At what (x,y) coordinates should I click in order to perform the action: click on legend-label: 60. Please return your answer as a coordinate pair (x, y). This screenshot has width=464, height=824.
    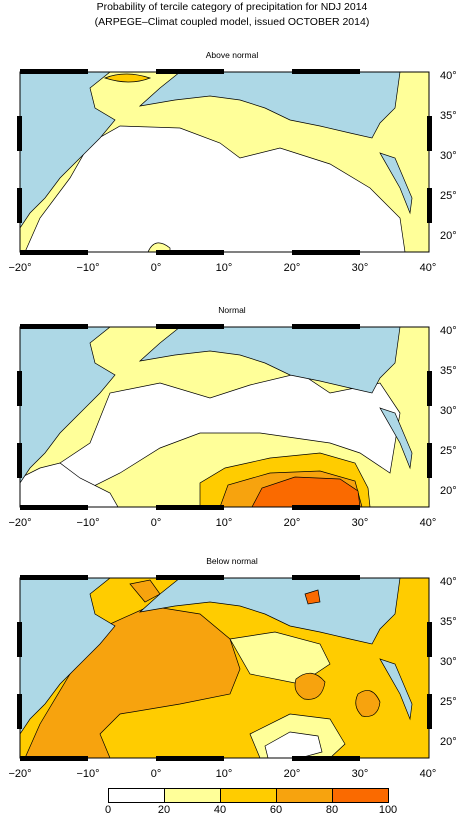
    Looking at the image, I should click on (276, 810).